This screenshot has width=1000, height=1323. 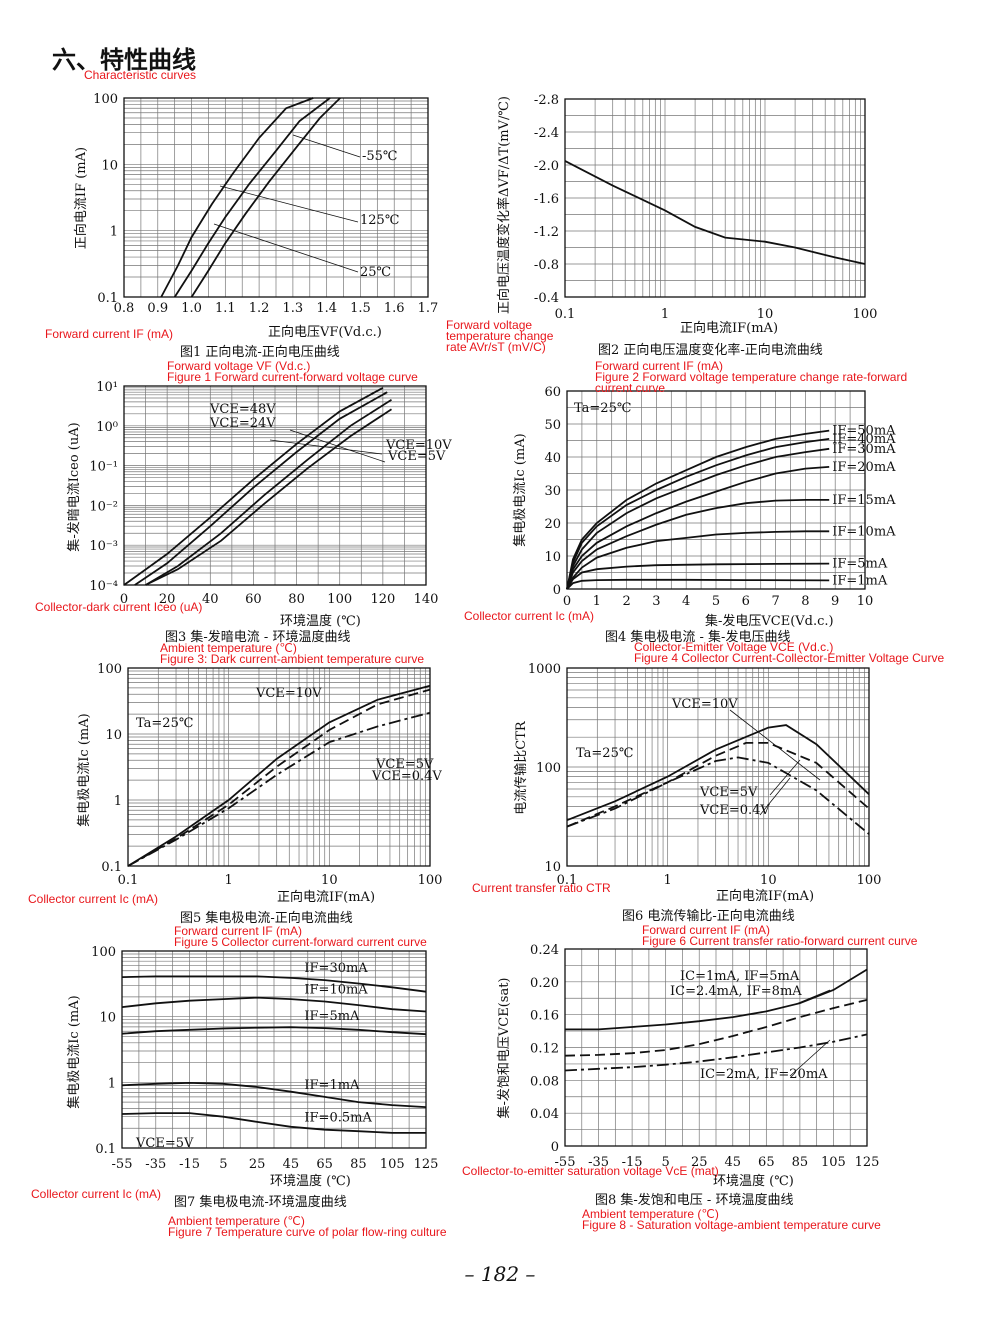 What do you see at coordinates (598, 1162) in the screenshot?
I see `fig8-xtick: -35` at bounding box center [598, 1162].